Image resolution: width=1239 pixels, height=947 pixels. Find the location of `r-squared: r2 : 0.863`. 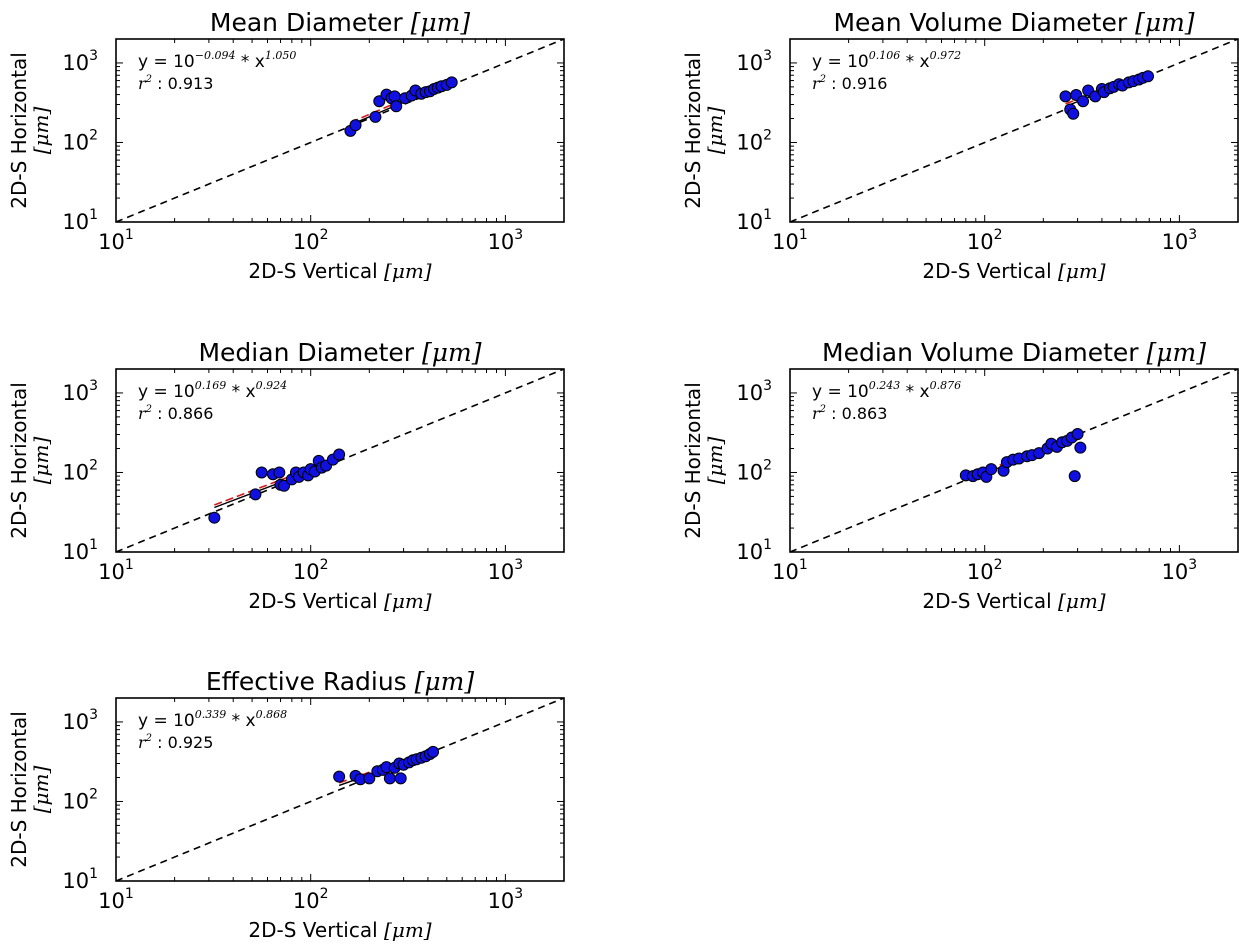

r-squared: r2 : 0.863 is located at coordinates (849, 413).